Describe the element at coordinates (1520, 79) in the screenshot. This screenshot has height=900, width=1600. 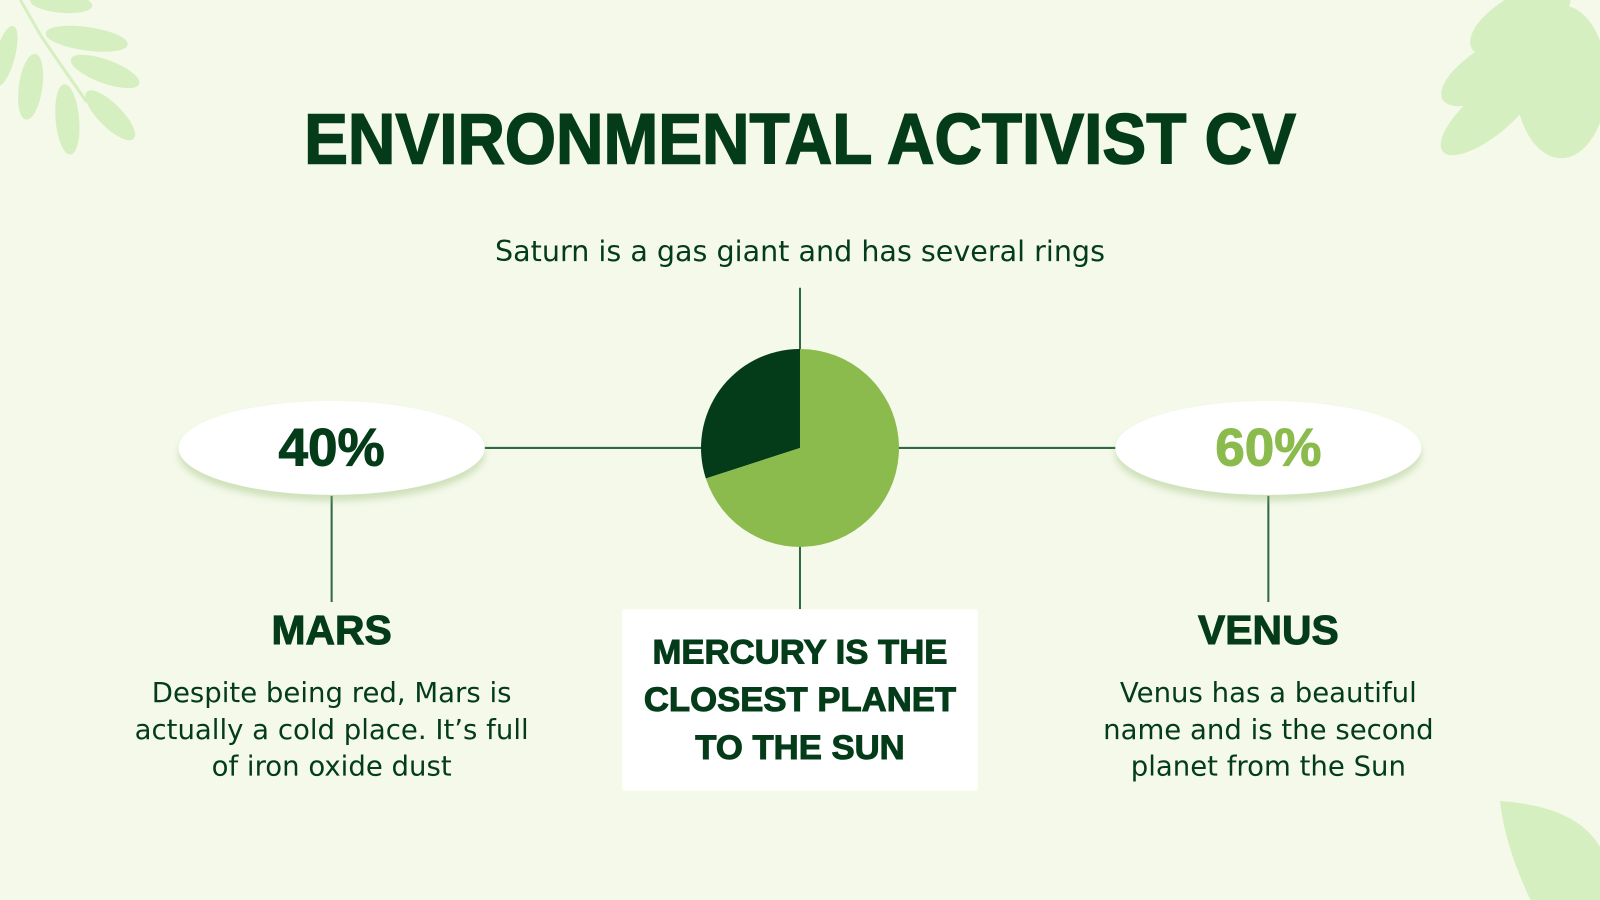
I see `leaf-cluster-icon` at that location.